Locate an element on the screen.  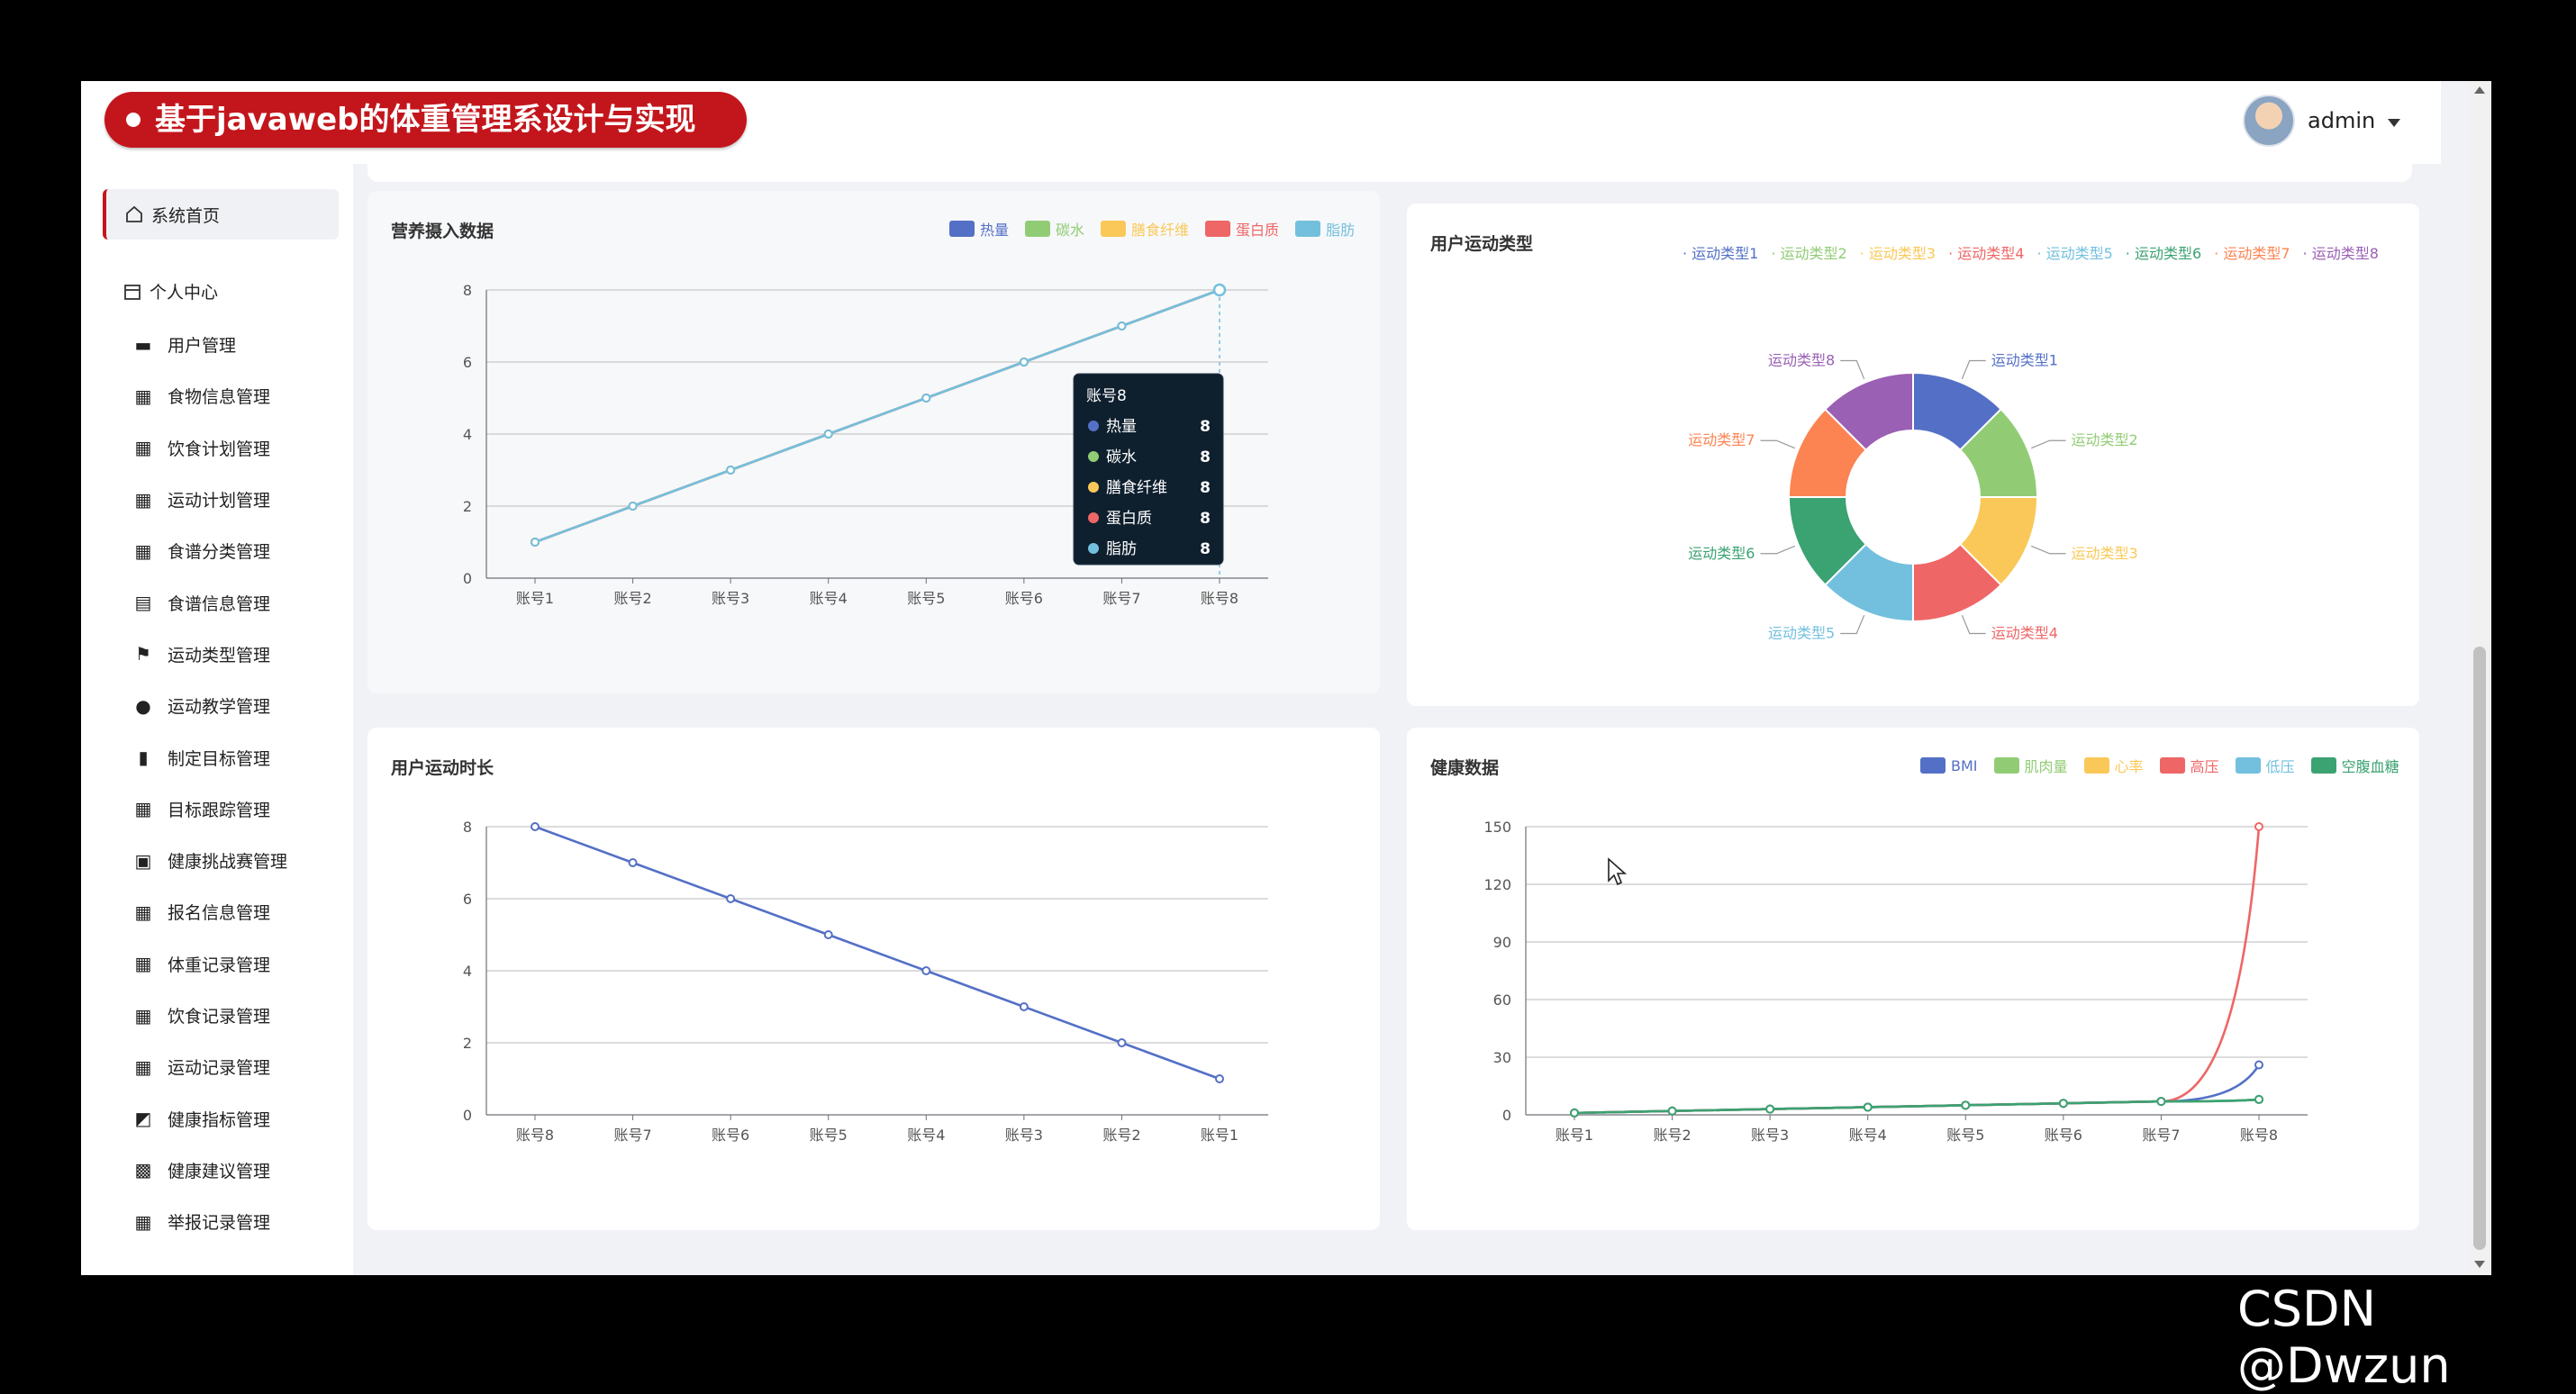
sidebar-item: ▦ 运动计划管理 is located at coordinates (241, 499).